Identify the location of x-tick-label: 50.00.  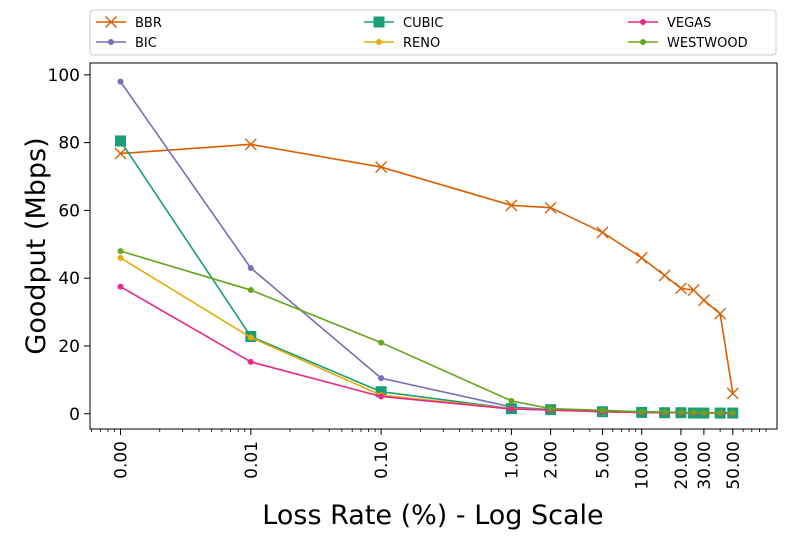
(734, 465).